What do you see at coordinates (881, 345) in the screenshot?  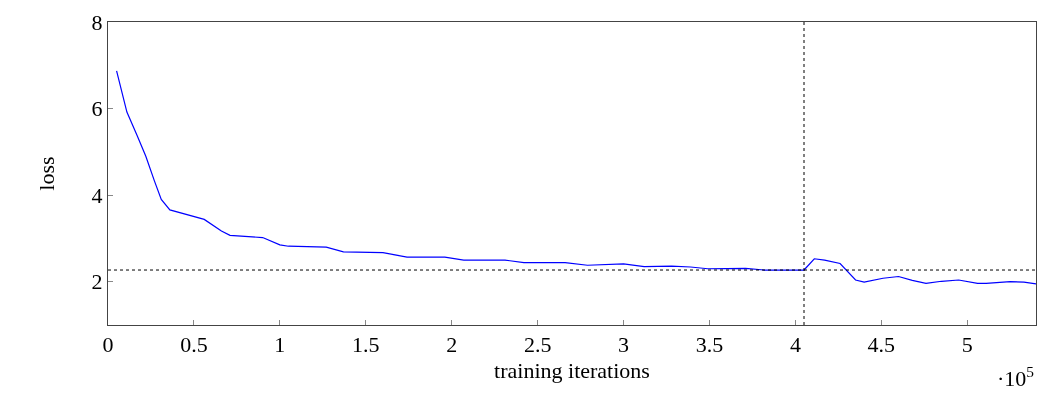 I see `x-tick-label: 4.5` at bounding box center [881, 345].